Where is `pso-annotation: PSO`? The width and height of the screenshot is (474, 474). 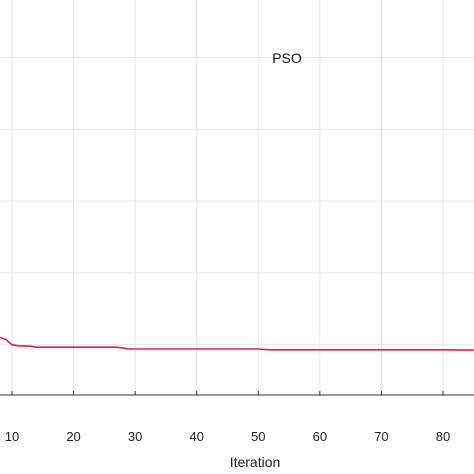
pso-annotation: PSO is located at coordinates (287, 58).